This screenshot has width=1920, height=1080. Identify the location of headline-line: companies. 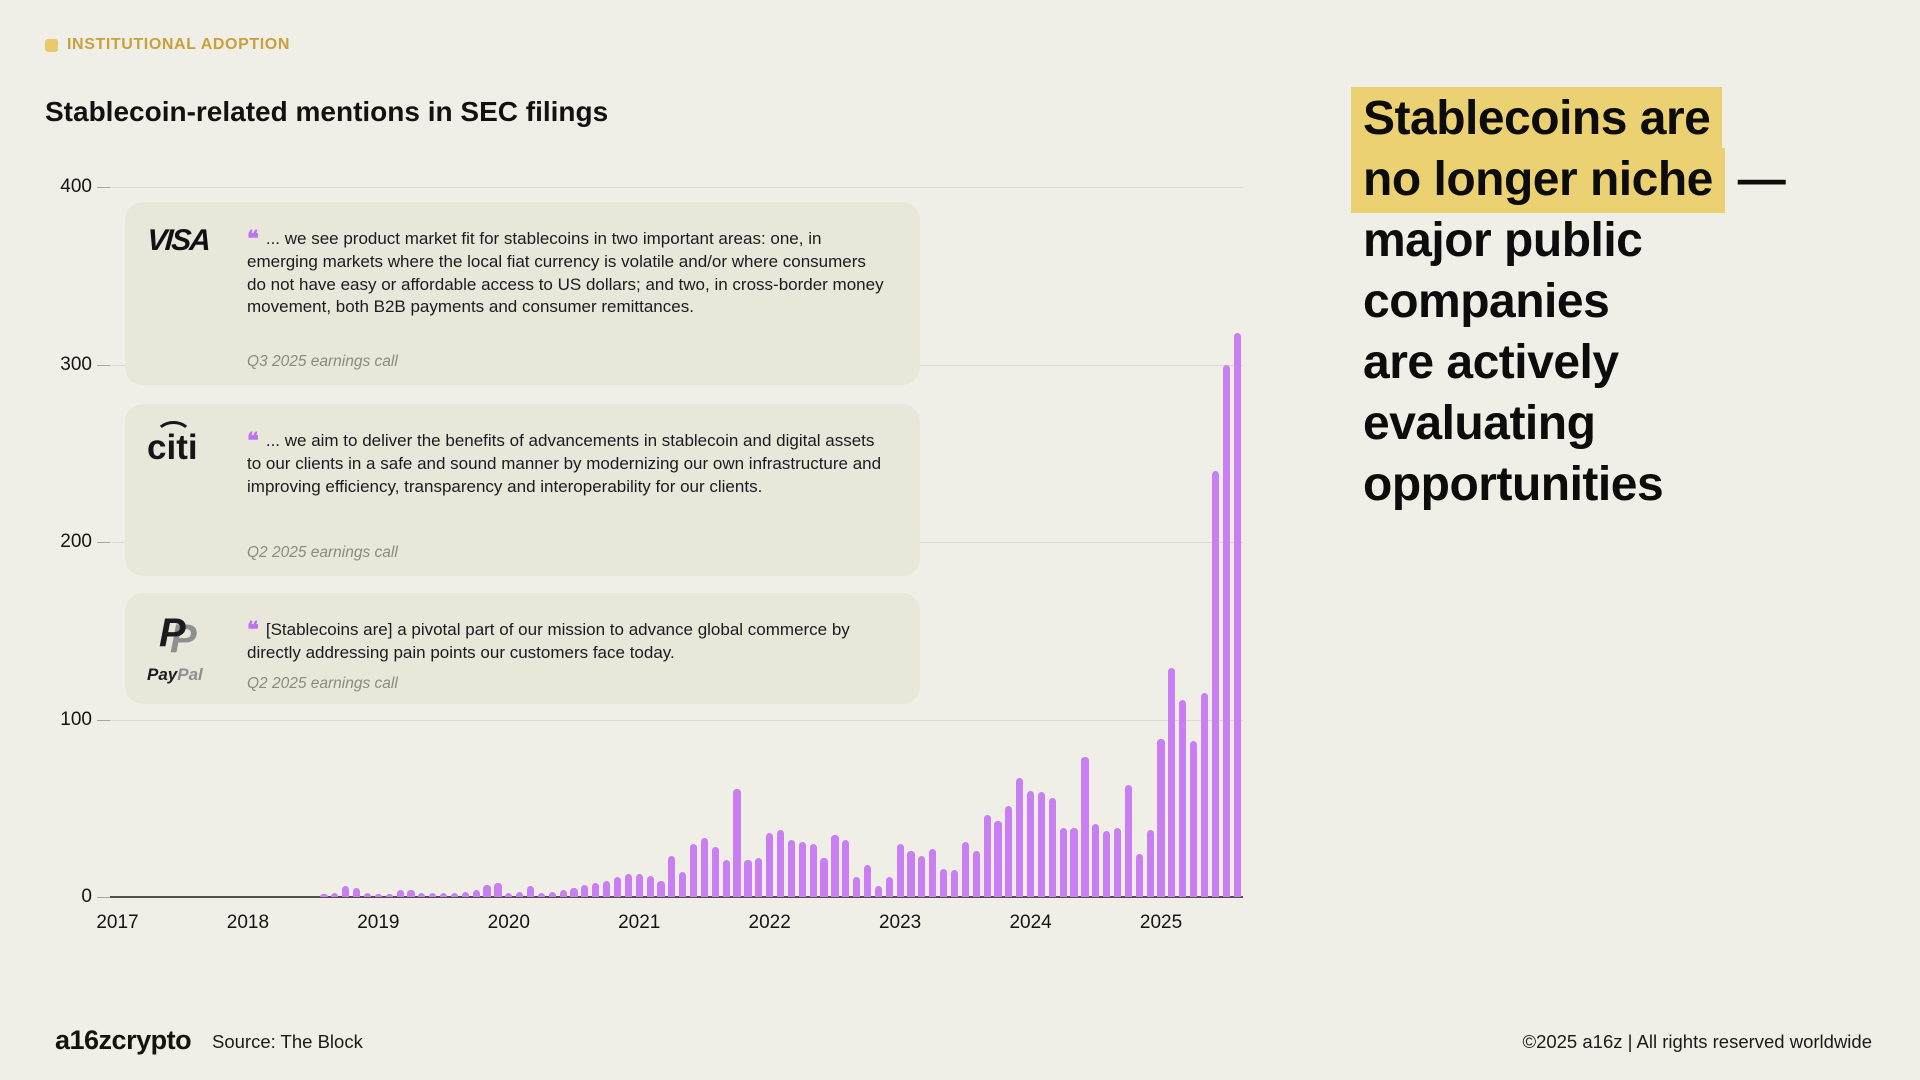
(1633, 301).